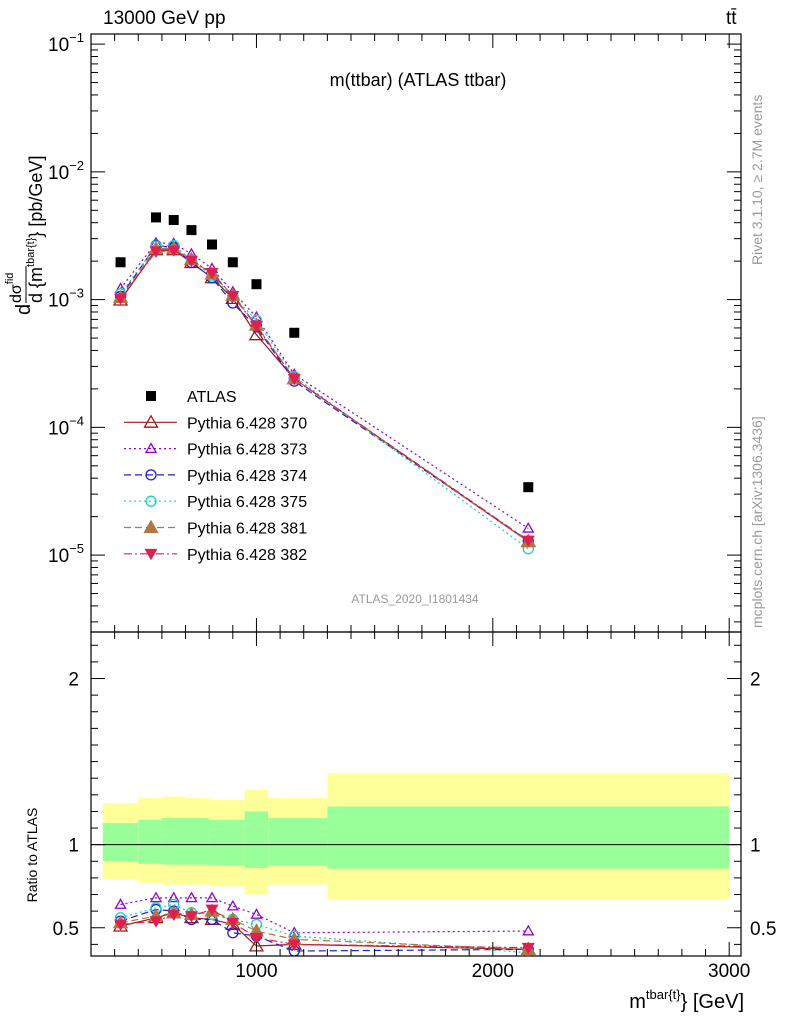 The width and height of the screenshot is (786, 1024). I want to click on legend-item: Pythia 6.428 370, so click(215, 423).